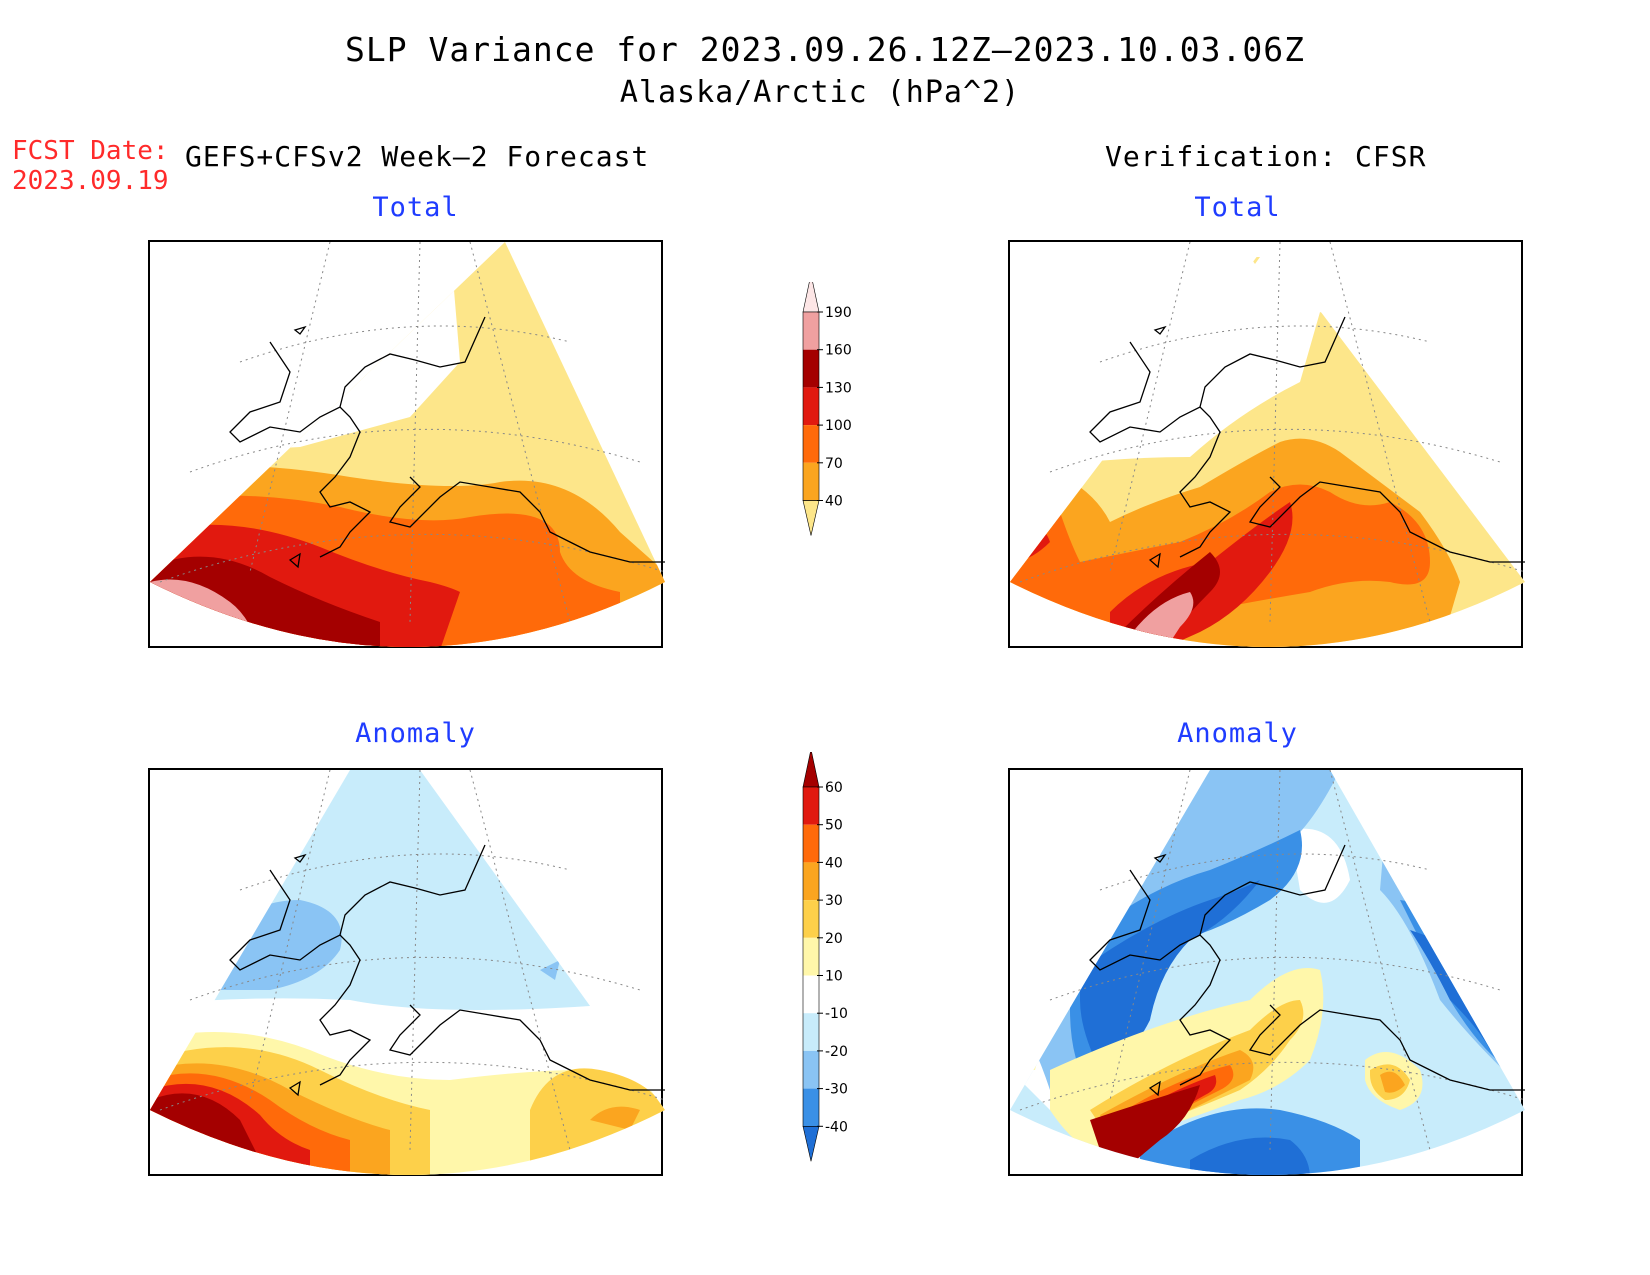  What do you see at coordinates (834, 826) in the screenshot?
I see `anomaly-colorbar-tick-label: 50` at bounding box center [834, 826].